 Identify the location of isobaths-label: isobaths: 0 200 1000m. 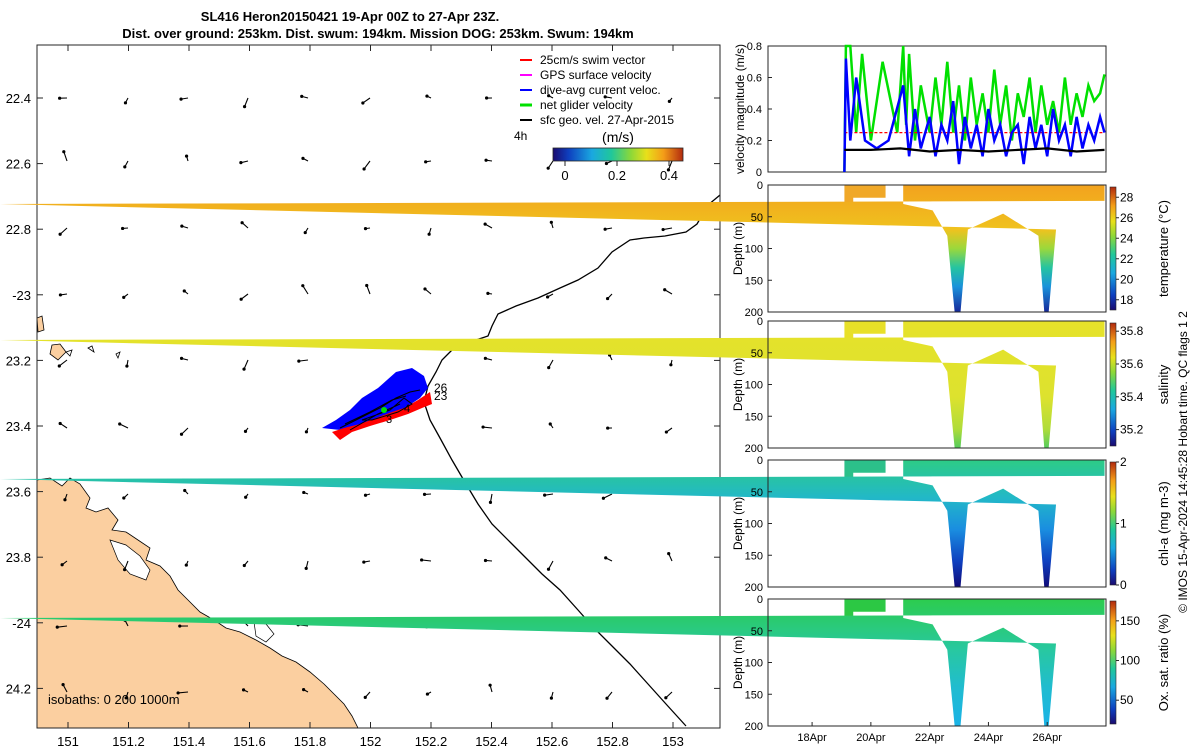
(114, 699).